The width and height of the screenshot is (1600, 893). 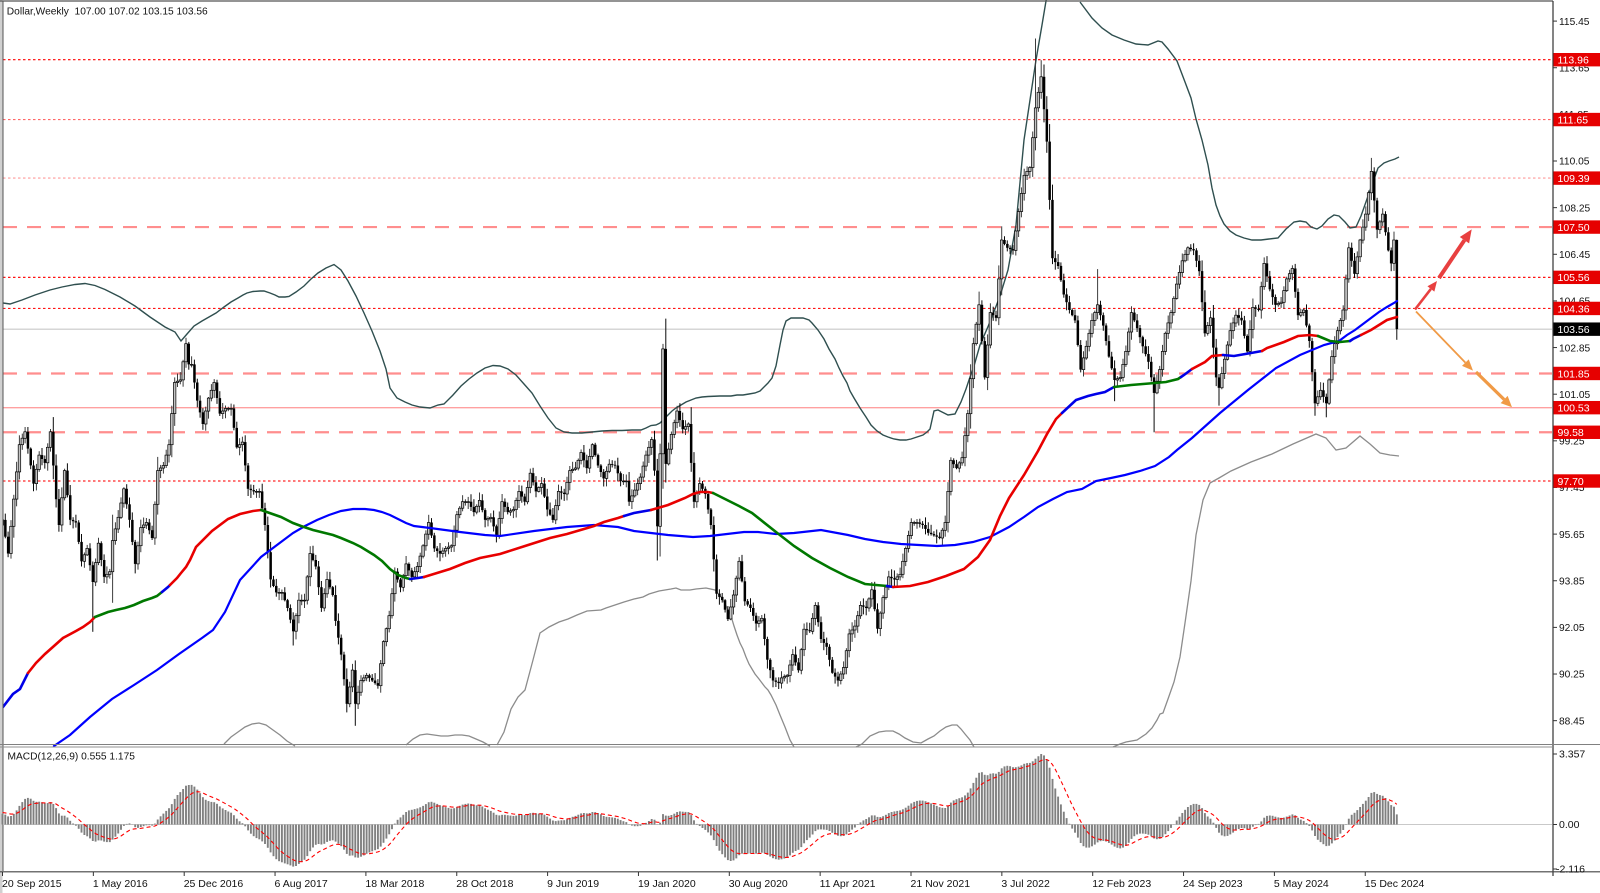 I want to click on svg-text: 110.05, so click(x=1574, y=162).